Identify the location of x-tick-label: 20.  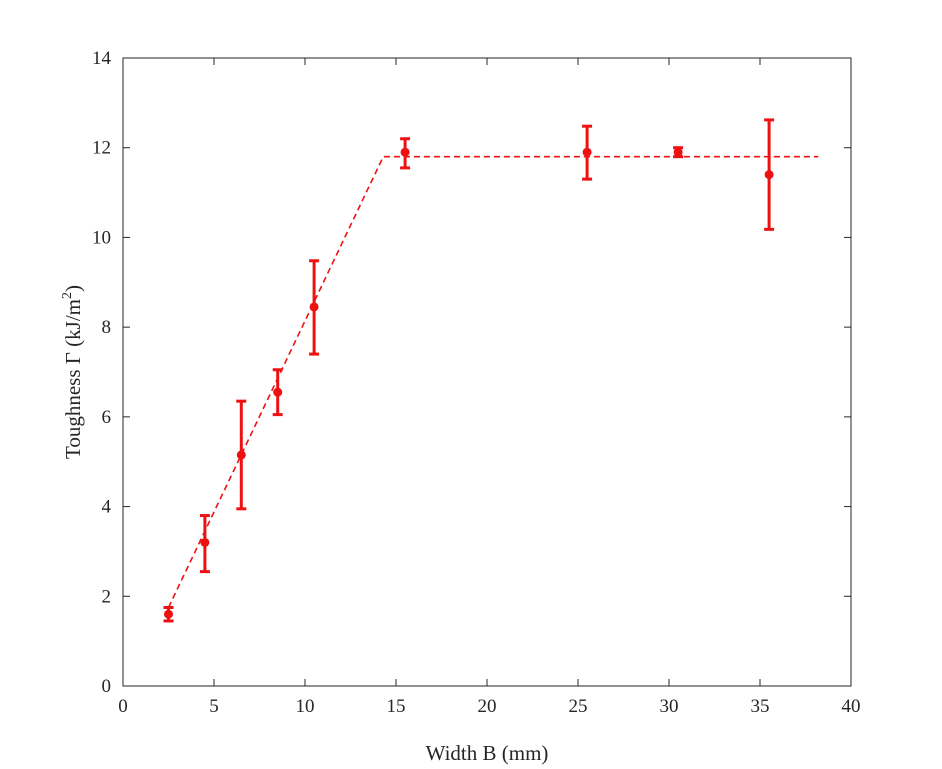
(487, 706).